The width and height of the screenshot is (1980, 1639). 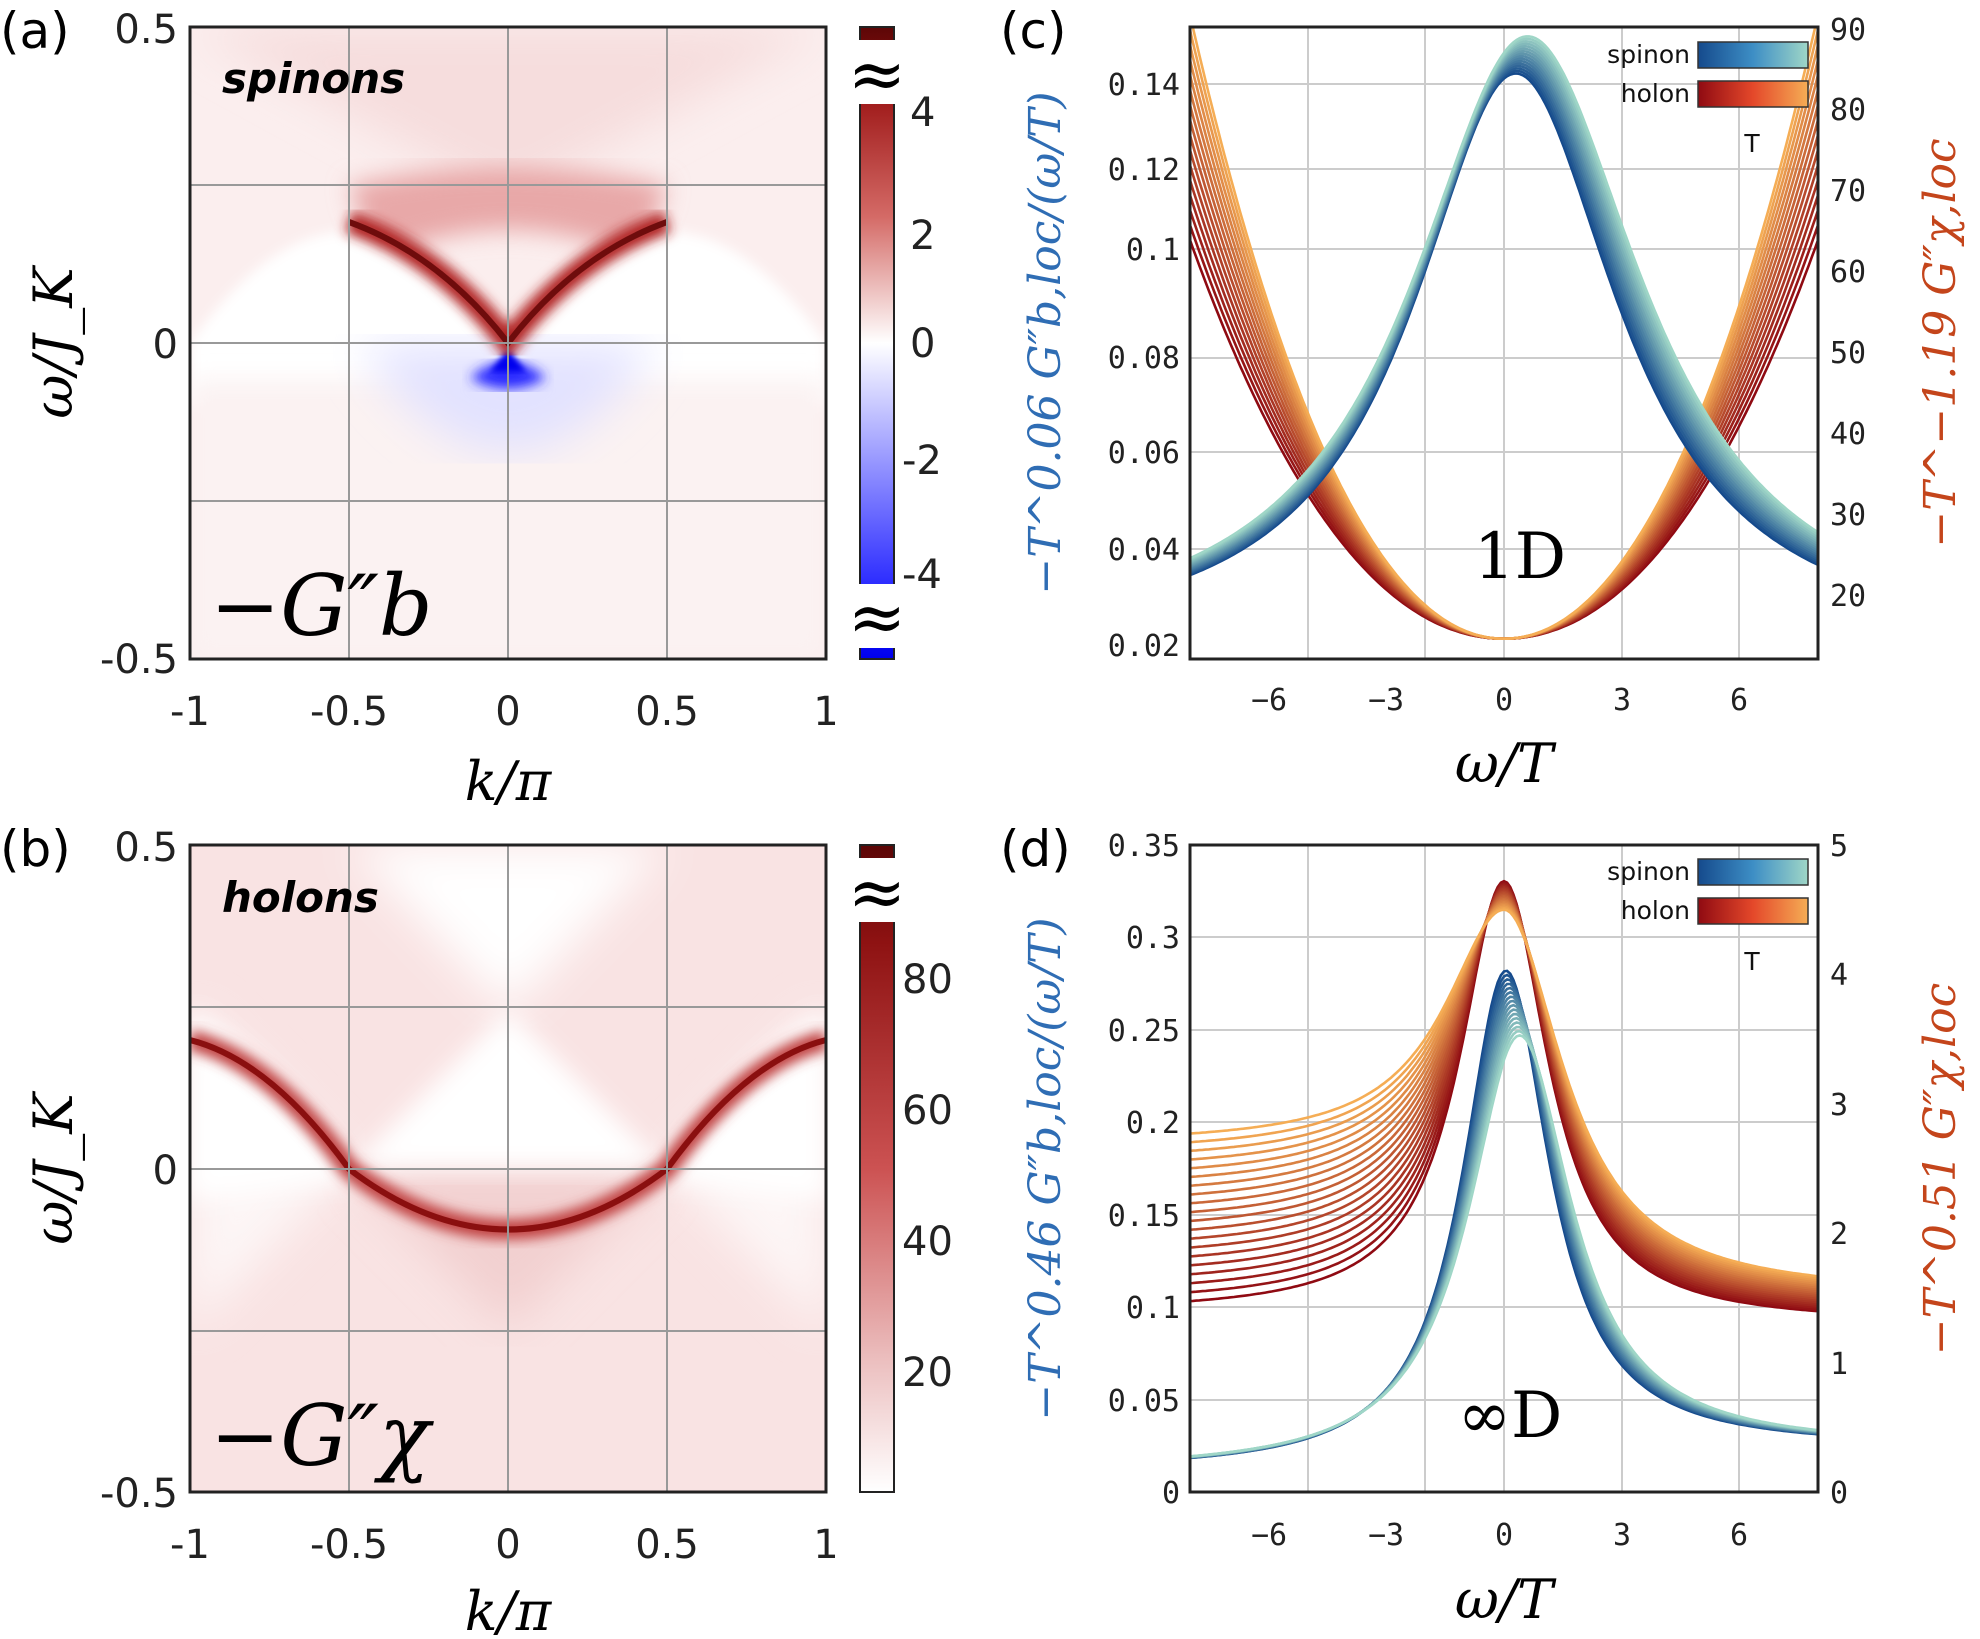 I want to click on panel-label-a: (a), so click(x=35, y=31).